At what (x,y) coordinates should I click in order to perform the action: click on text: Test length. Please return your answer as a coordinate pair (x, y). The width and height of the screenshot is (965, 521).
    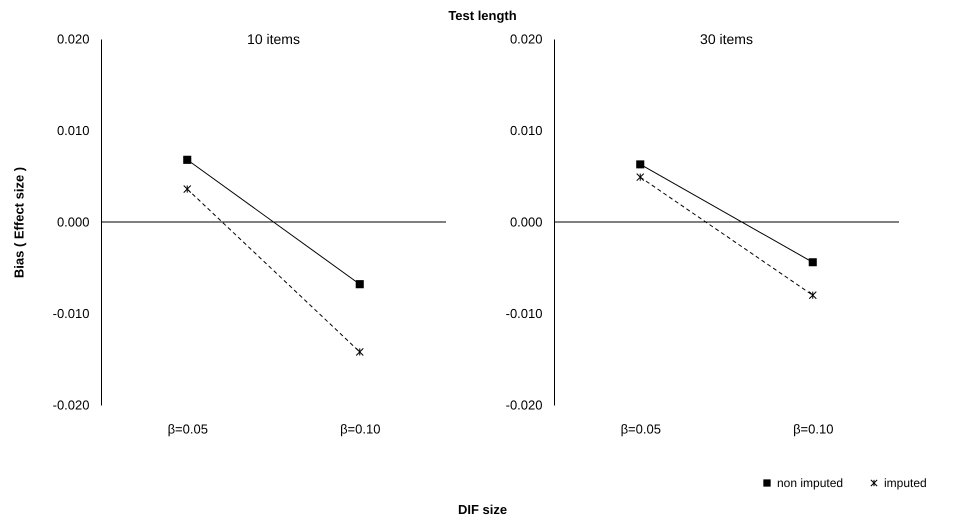
    Looking at the image, I should click on (482, 15).